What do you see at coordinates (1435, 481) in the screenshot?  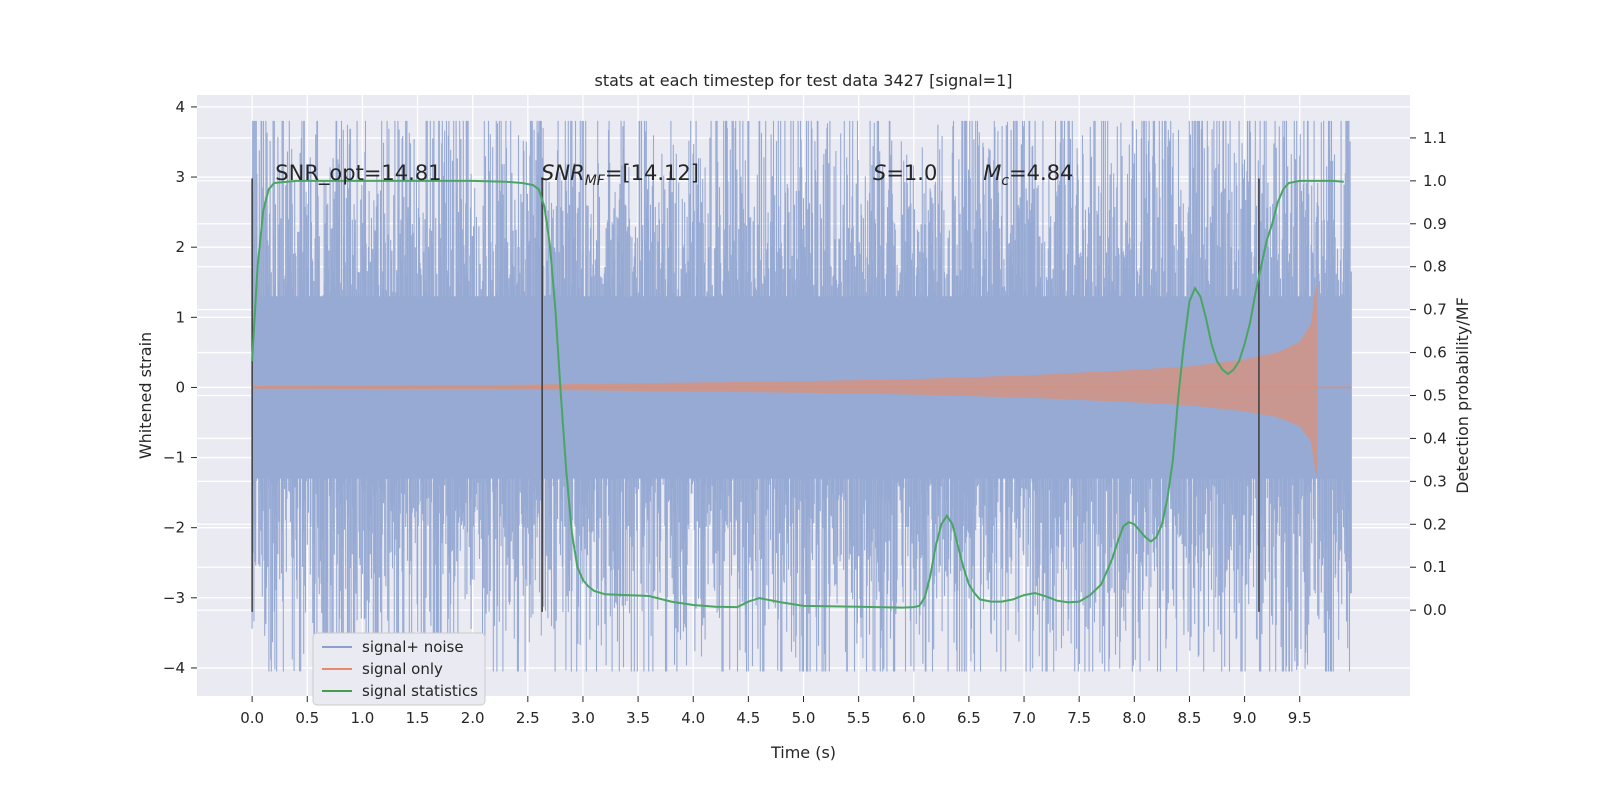 I see `y-right-tick-label: 0.3` at bounding box center [1435, 481].